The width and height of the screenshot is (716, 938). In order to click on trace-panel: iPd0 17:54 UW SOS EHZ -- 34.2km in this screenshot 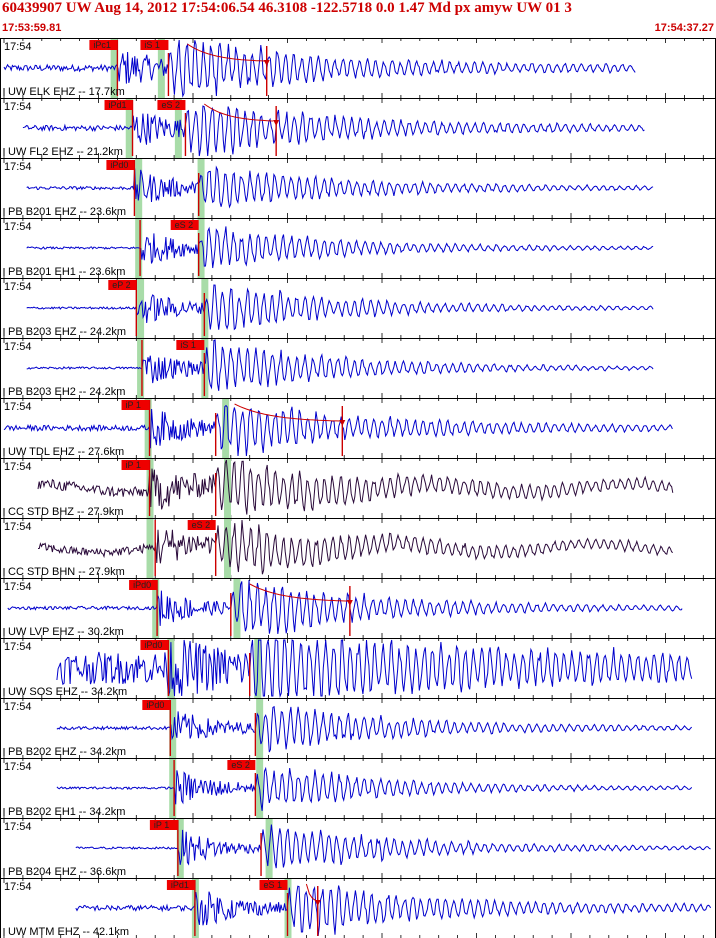, I will do `click(358, 668)`.